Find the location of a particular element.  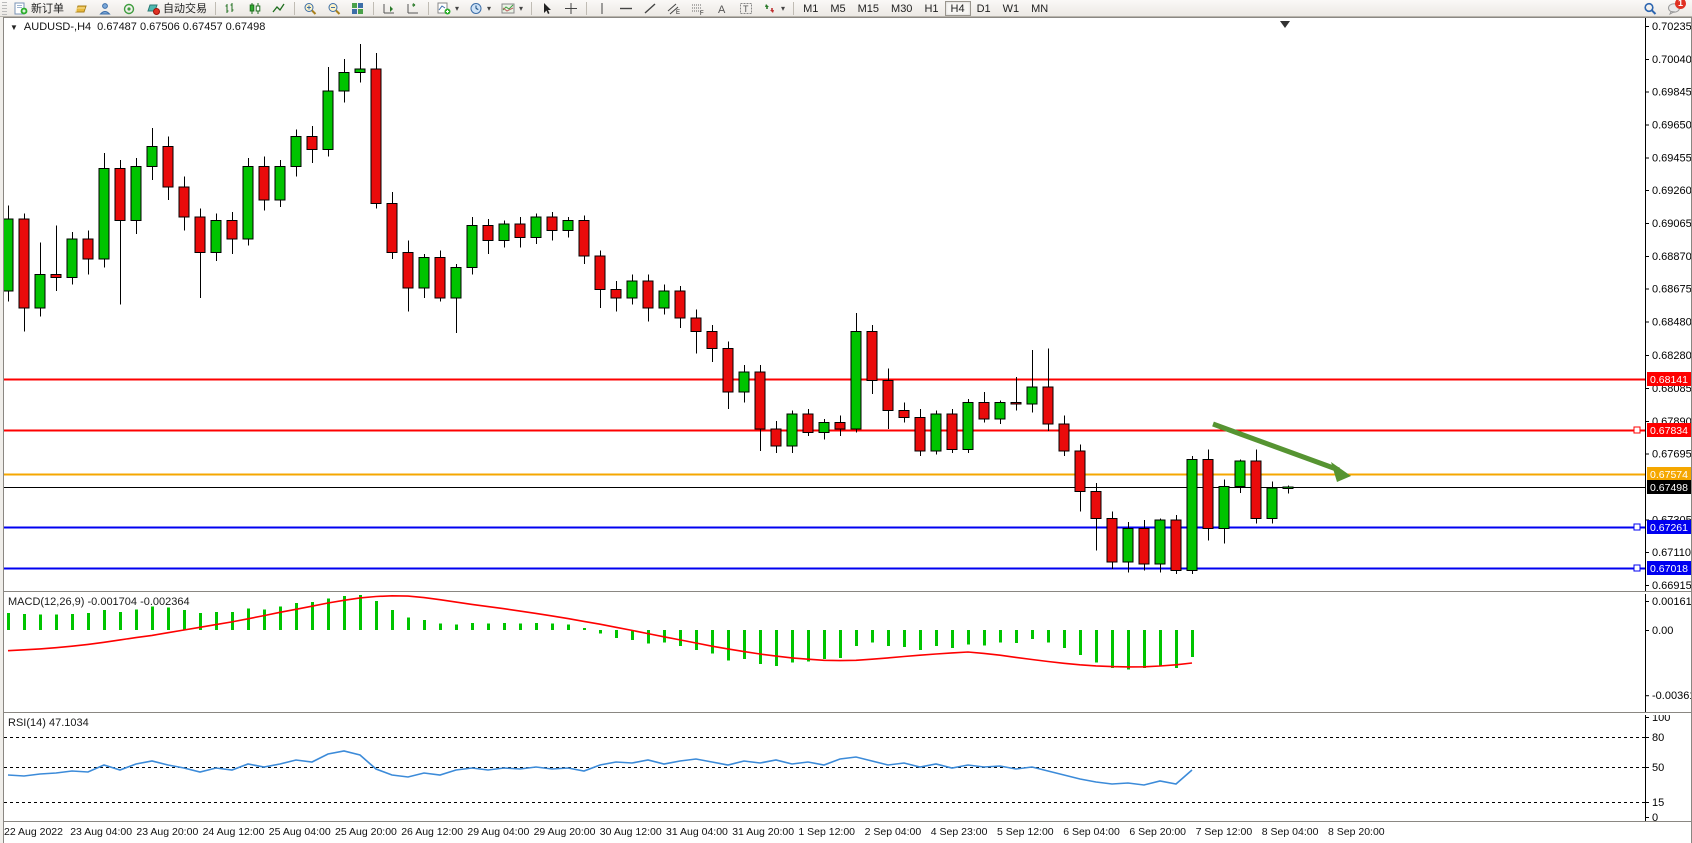

date-label: 25 Aug 04:00 is located at coordinates (299, 832).